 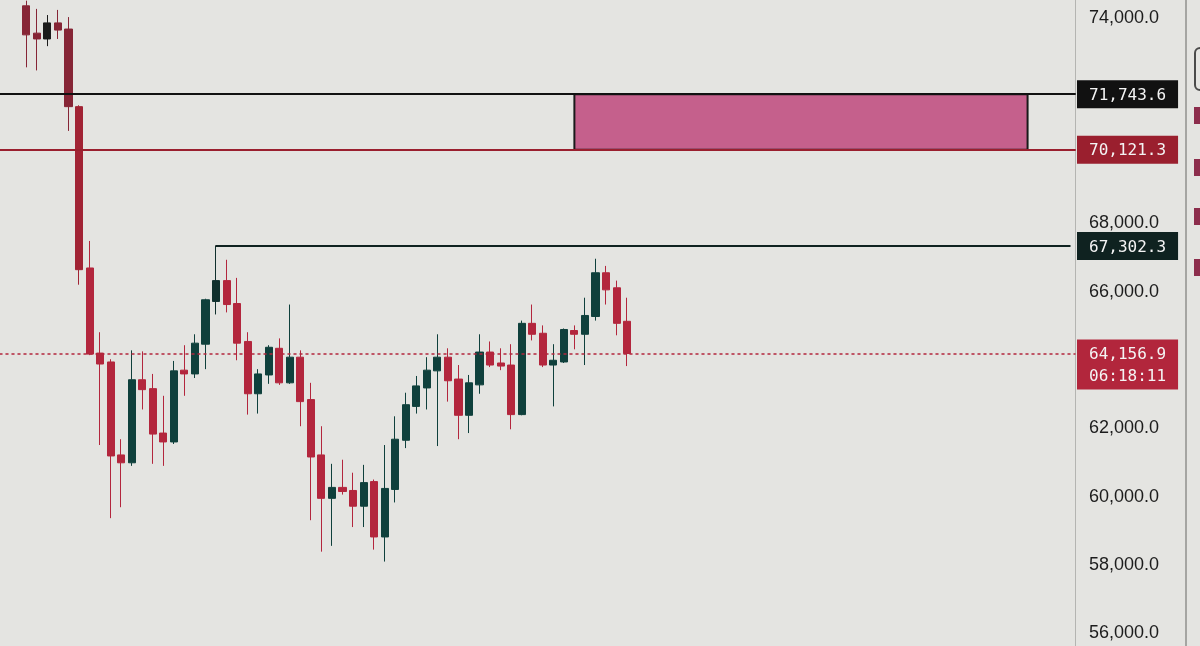 What do you see at coordinates (1128, 365) in the screenshot?
I see `ref-line-label: 64,156.9 06:18:11` at bounding box center [1128, 365].